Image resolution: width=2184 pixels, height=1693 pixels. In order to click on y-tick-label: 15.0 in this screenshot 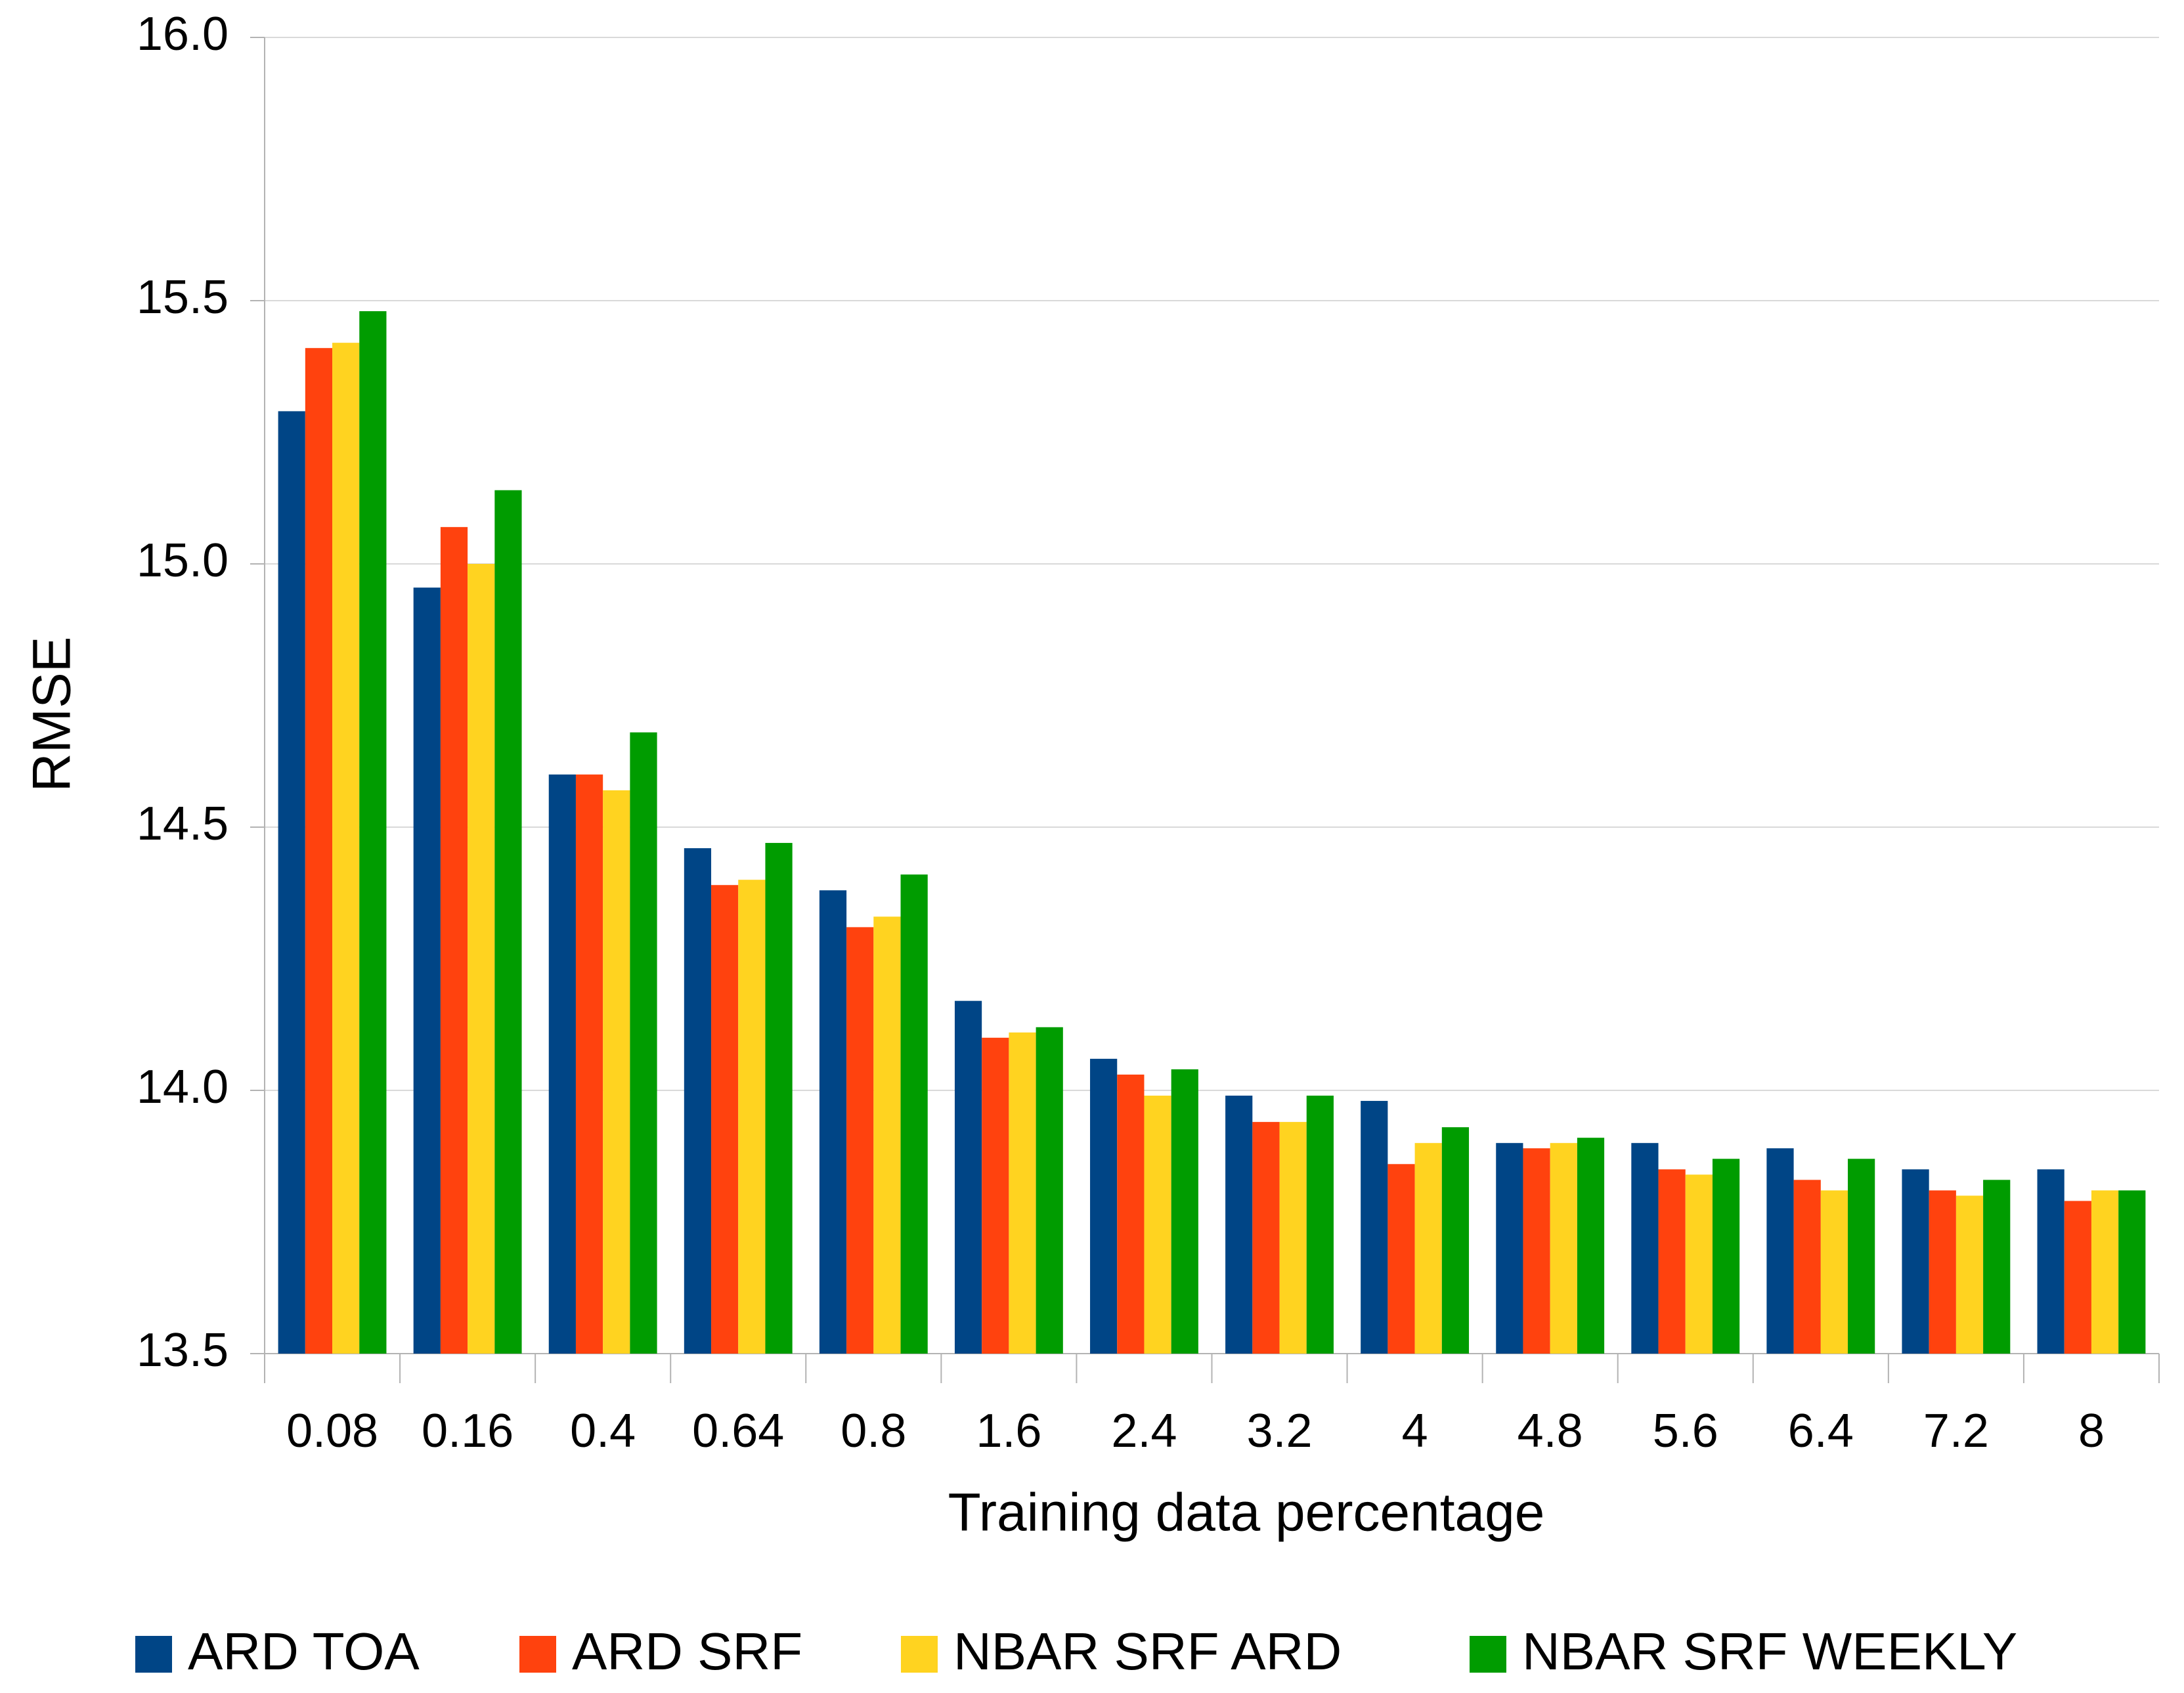, I will do `click(183, 560)`.